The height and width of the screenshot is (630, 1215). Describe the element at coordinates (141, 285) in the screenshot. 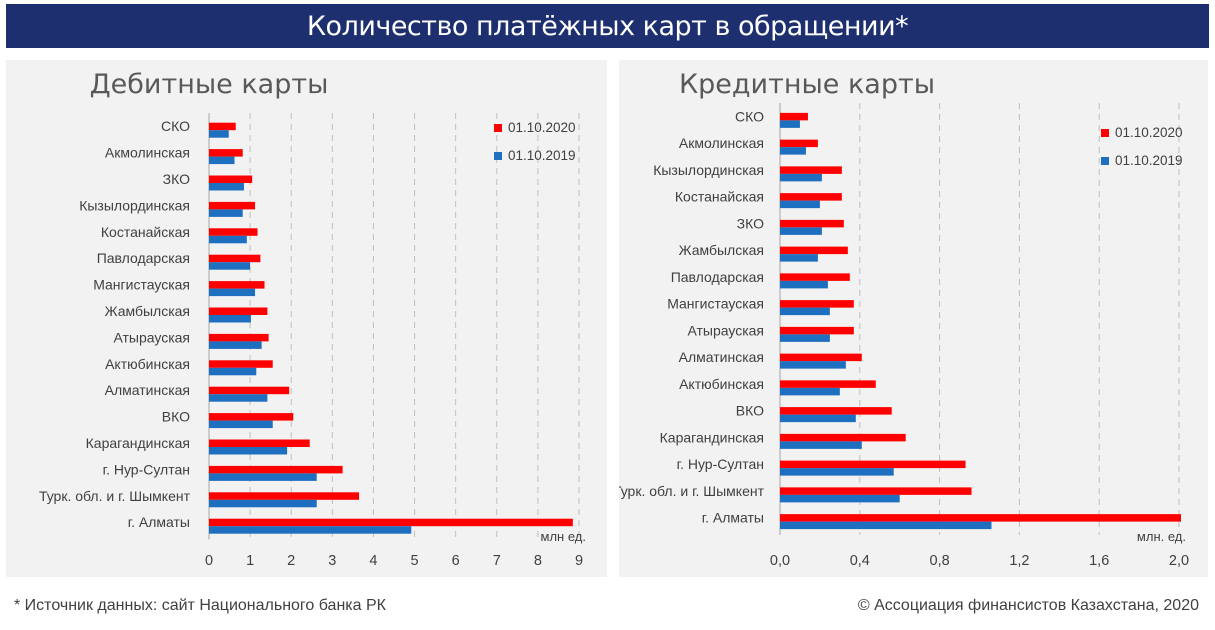

I see `category-label: Мангистауская` at that location.